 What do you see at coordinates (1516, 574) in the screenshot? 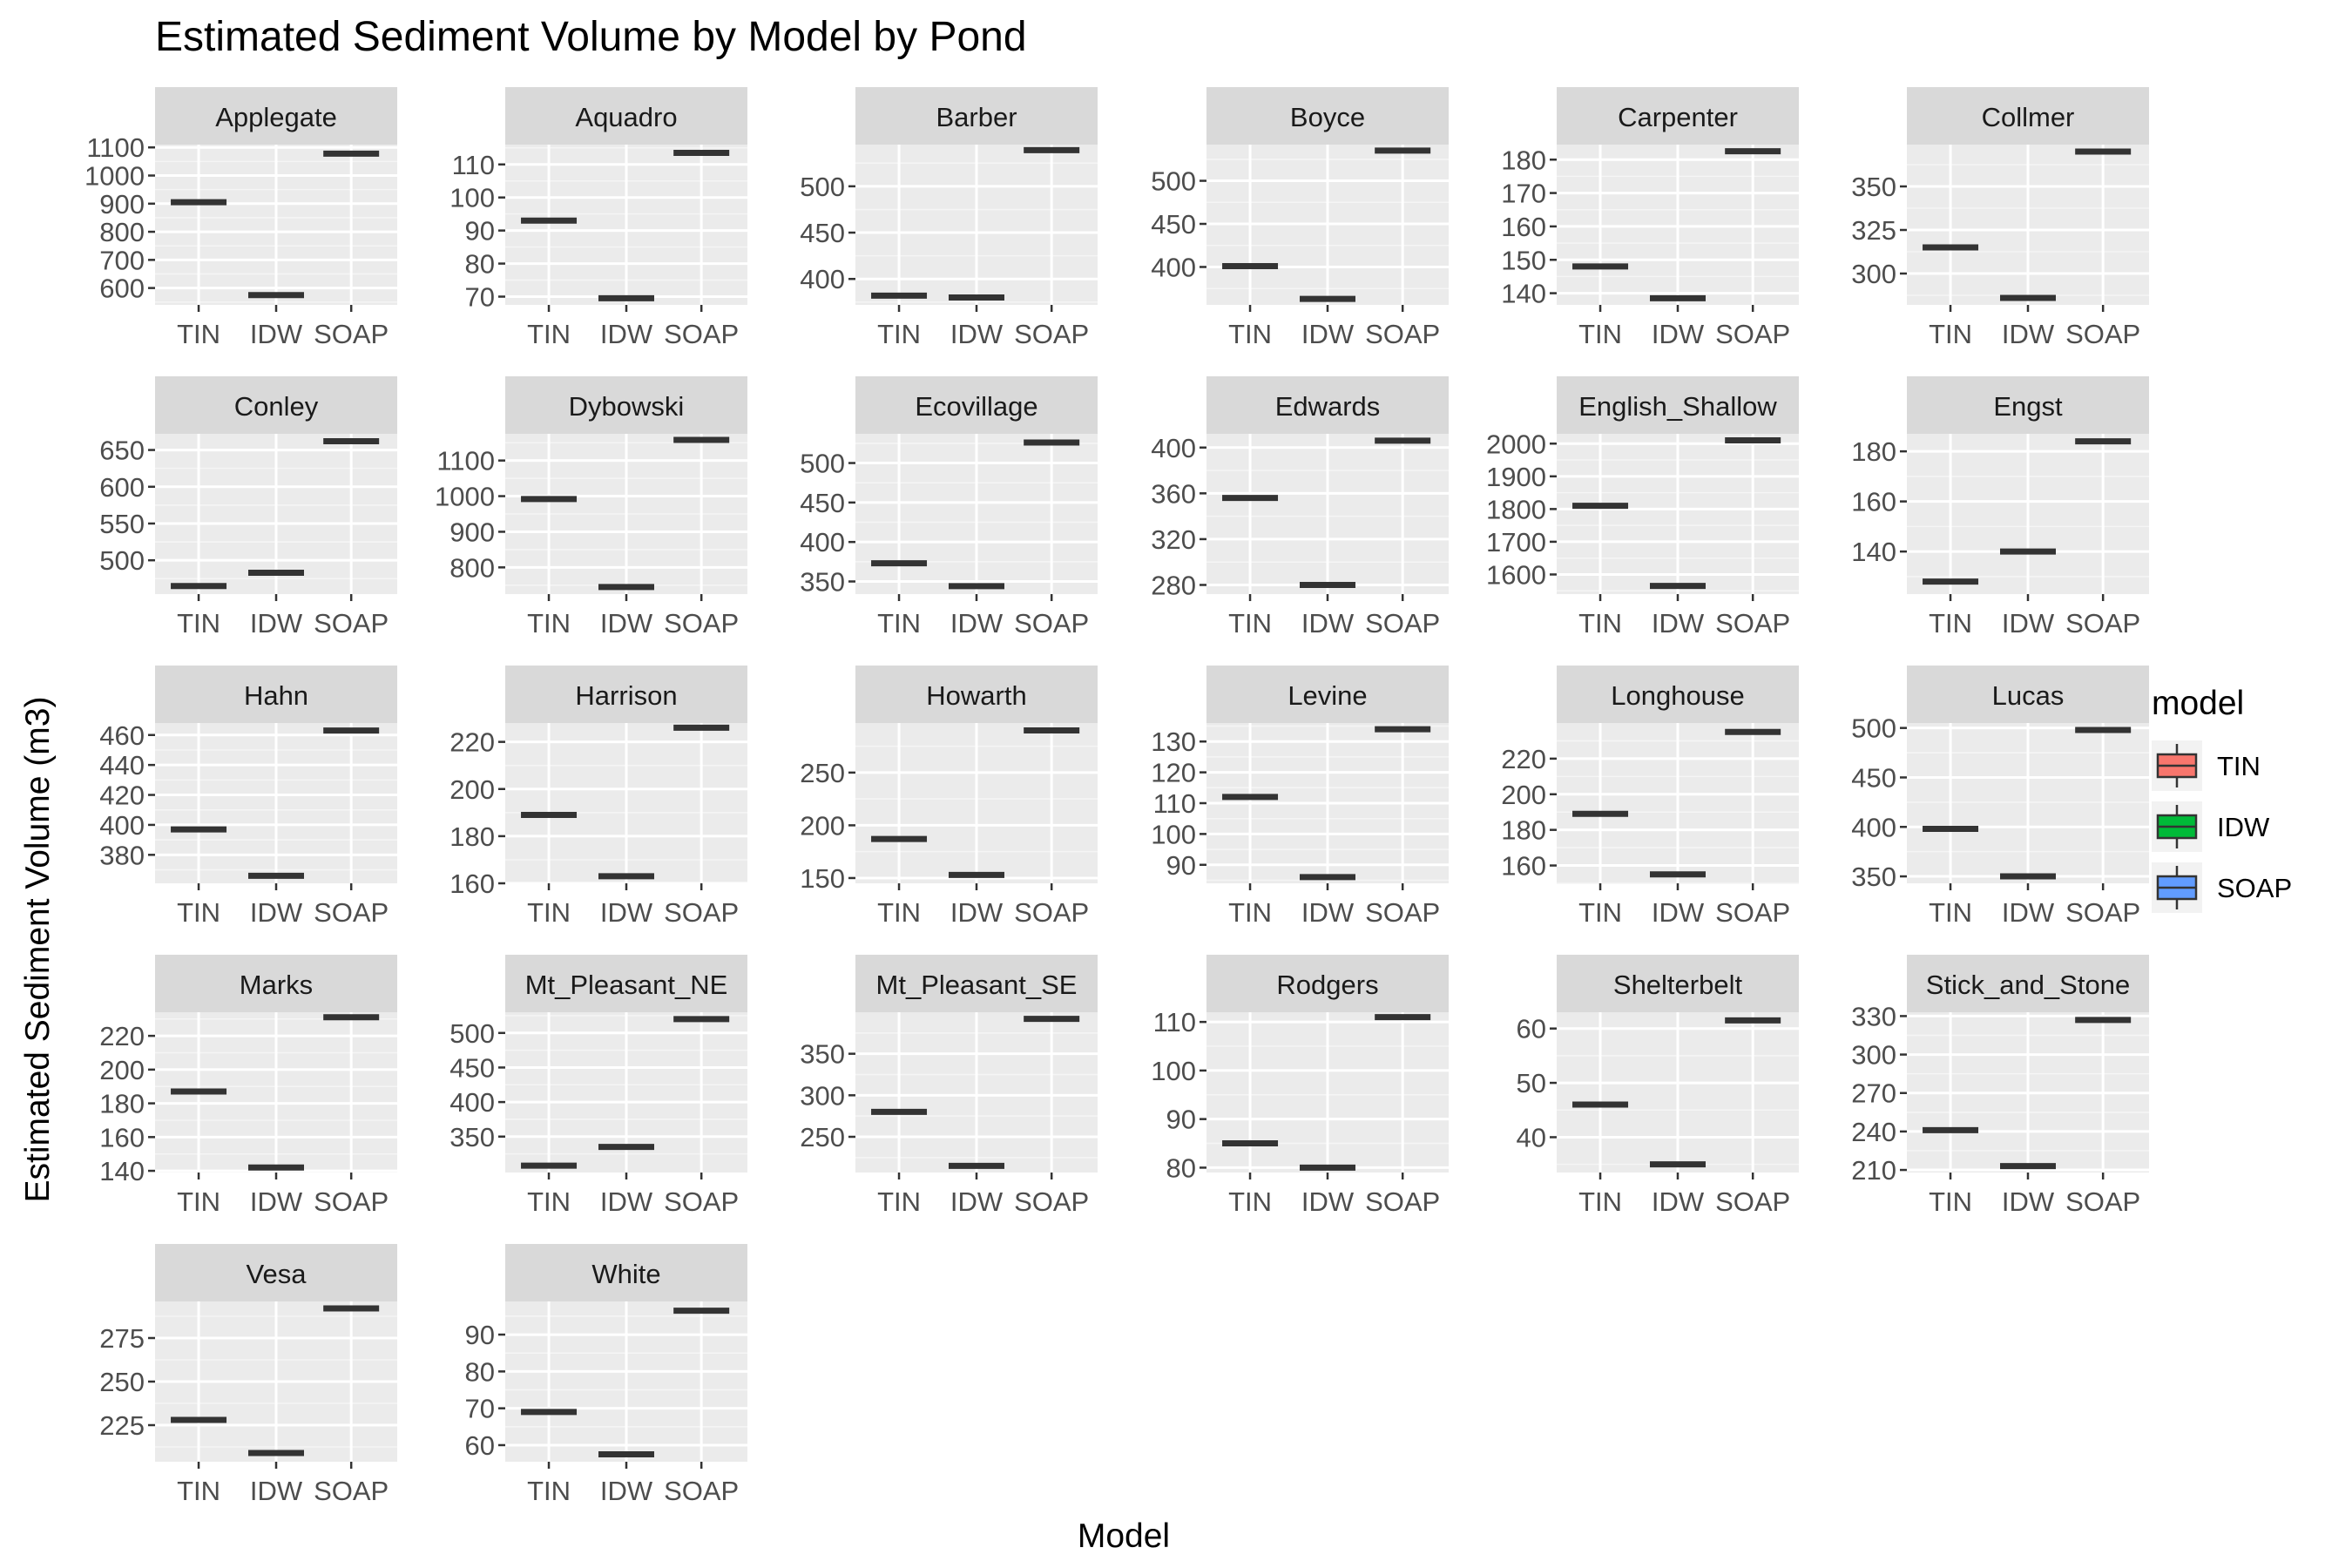
I see `y-tick-label: 1600` at bounding box center [1516, 574].